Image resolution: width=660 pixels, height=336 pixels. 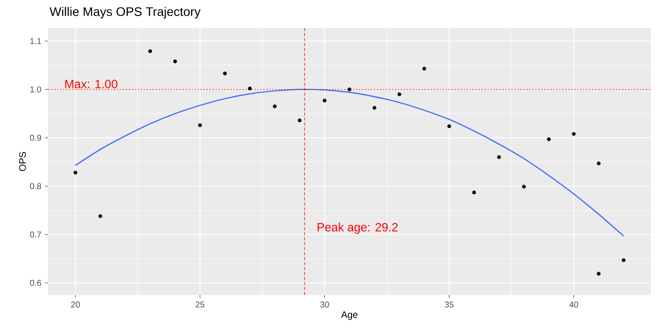 What do you see at coordinates (75, 305) in the screenshot?
I see `x-tick-label: 20` at bounding box center [75, 305].